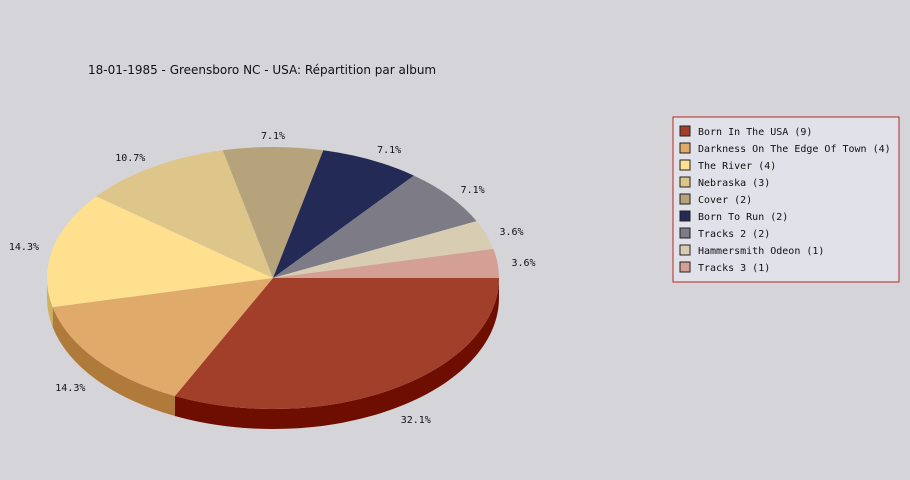 The image size is (910, 480). What do you see at coordinates (734, 234) in the screenshot?
I see `legend-label: Tracks 2 (2)` at bounding box center [734, 234].